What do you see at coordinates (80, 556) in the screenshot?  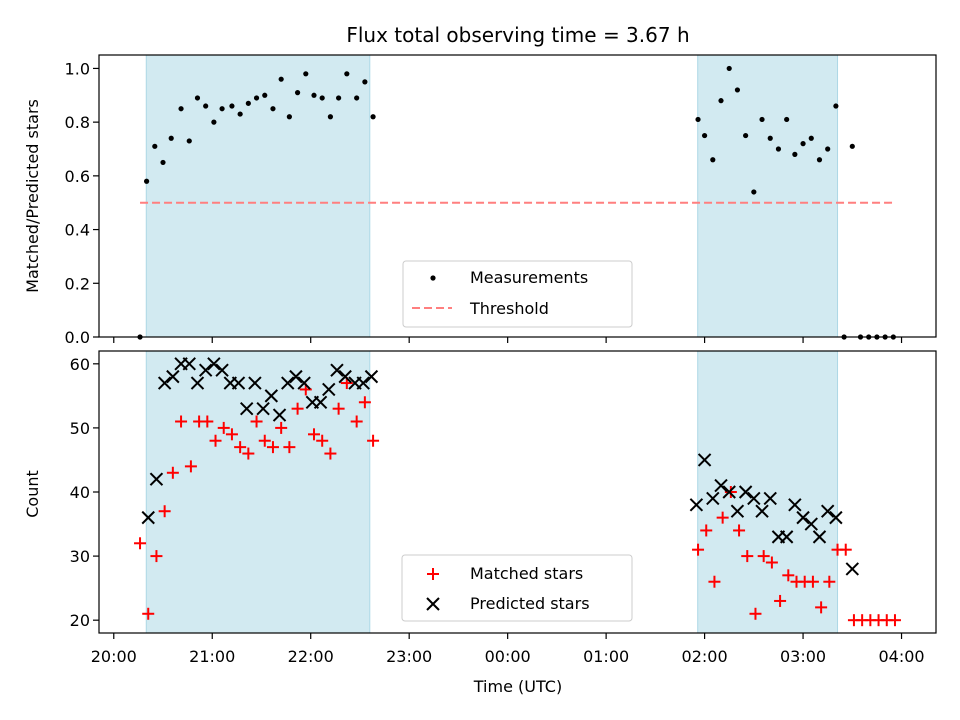 I see `bottom-y-tick-label: 30` at bounding box center [80, 556].